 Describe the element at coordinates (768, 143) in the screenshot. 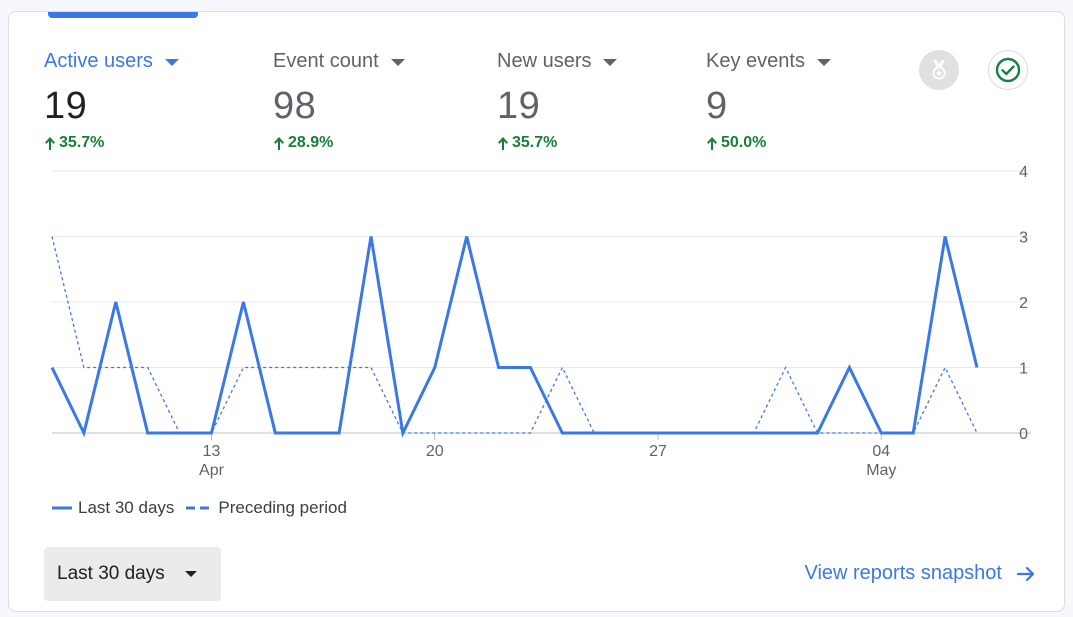

I see `metric-change: 50.0%` at that location.